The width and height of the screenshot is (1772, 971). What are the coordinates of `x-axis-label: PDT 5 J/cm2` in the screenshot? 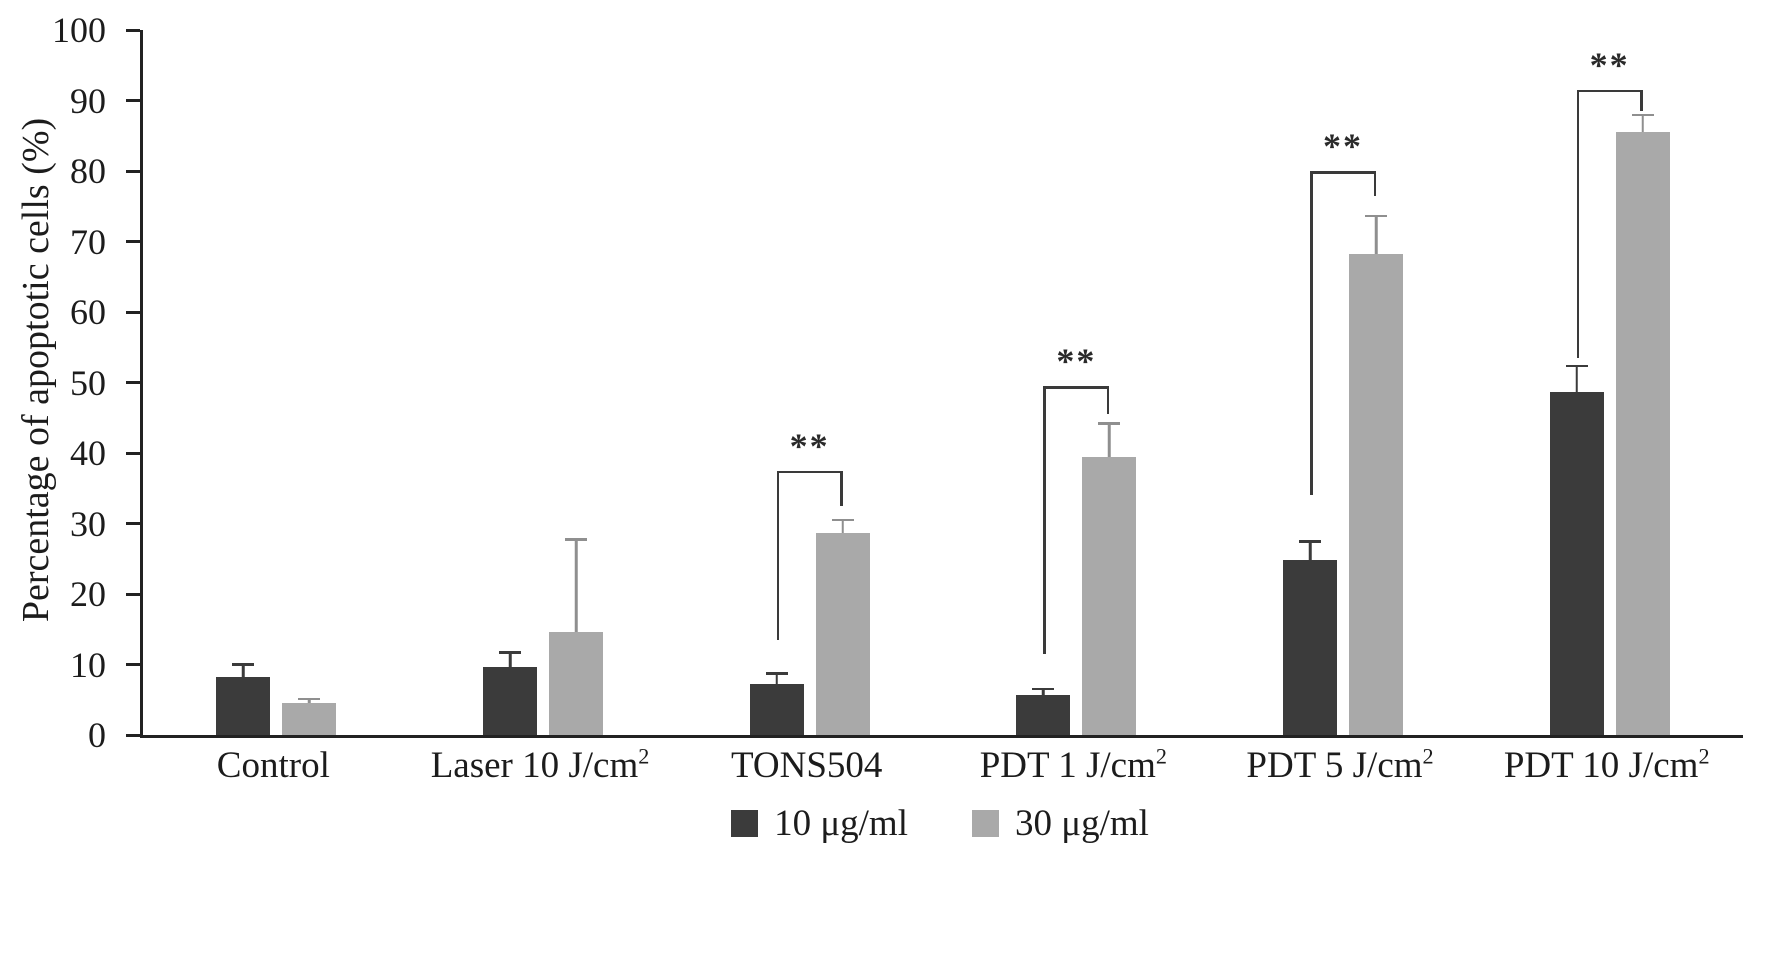 It's located at (1340, 765).